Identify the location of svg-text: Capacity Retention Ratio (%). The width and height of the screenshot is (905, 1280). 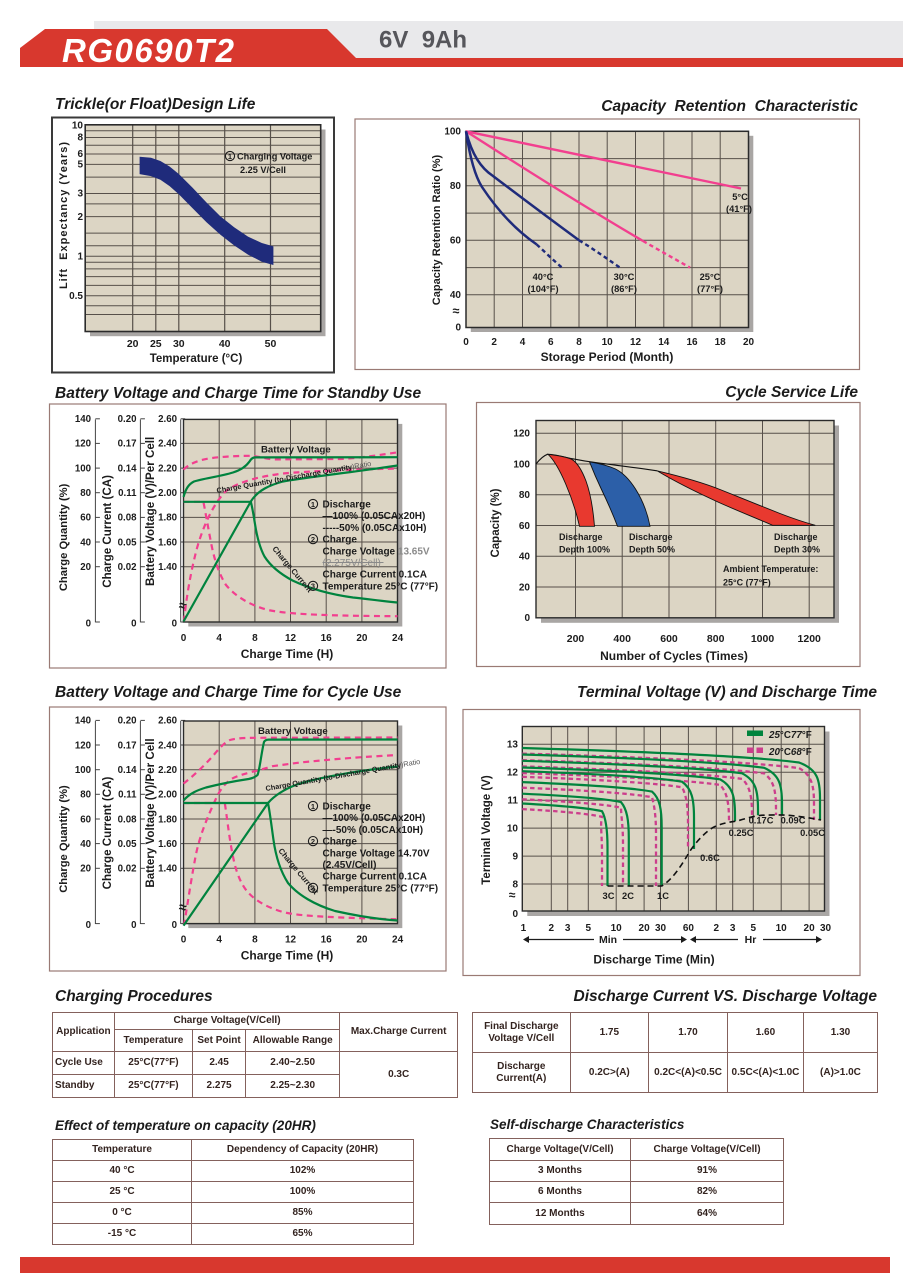
(437, 229).